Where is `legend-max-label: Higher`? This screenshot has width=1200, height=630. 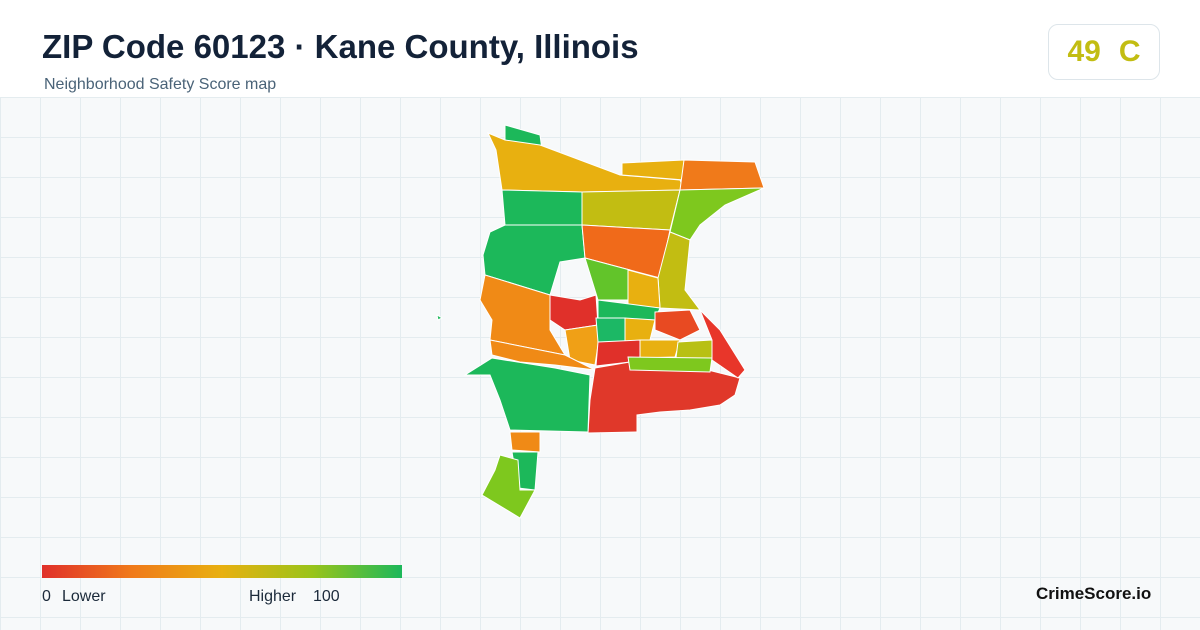
legend-max-label: Higher is located at coordinates (273, 596).